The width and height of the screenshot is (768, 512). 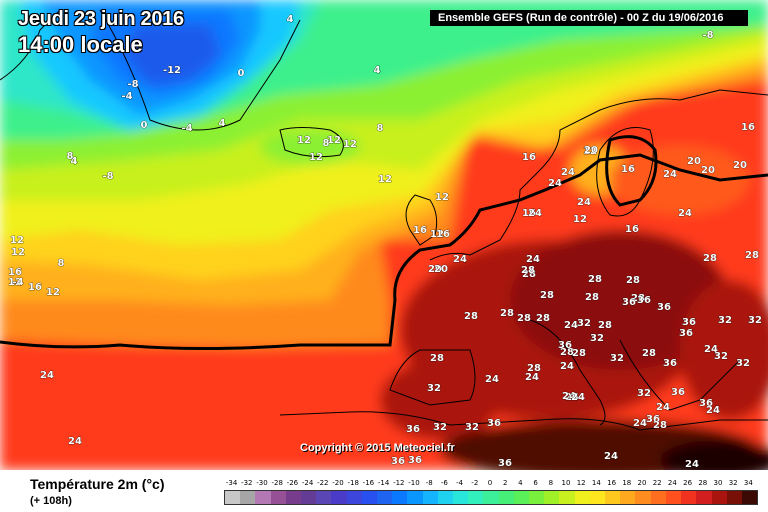 I want to click on scale-value-label: 6, so click(x=535, y=483).